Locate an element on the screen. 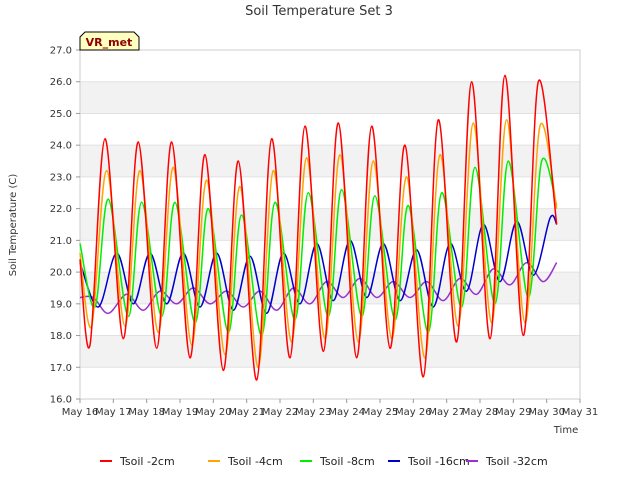 This screenshot has width=640, height=480. x-tick-label: May 30 is located at coordinates (546, 412).